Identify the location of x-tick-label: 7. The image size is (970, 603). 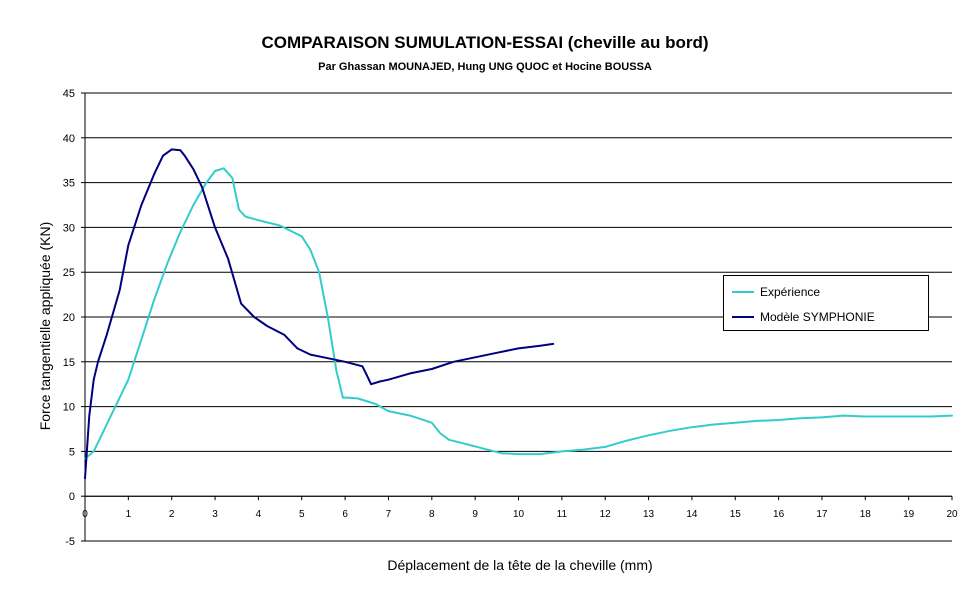
(389, 514).